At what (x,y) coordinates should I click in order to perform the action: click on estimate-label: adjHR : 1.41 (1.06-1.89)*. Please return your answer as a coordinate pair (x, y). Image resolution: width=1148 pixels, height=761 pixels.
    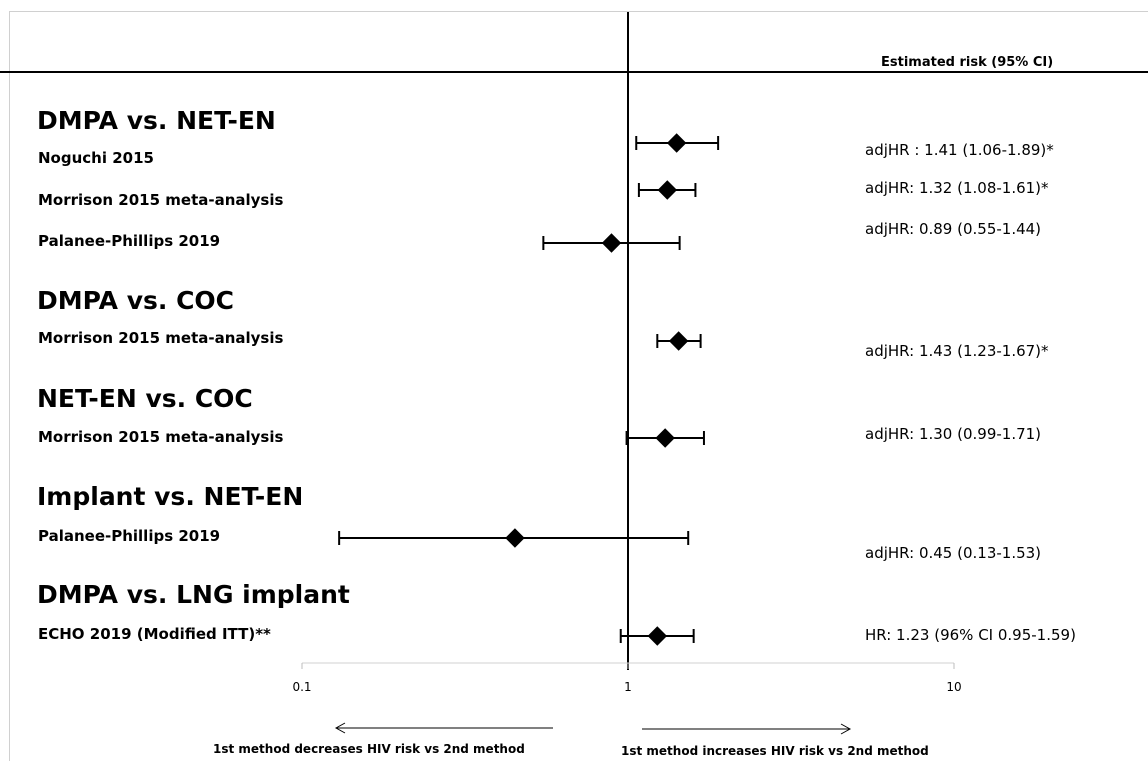
    Looking at the image, I should click on (959, 150).